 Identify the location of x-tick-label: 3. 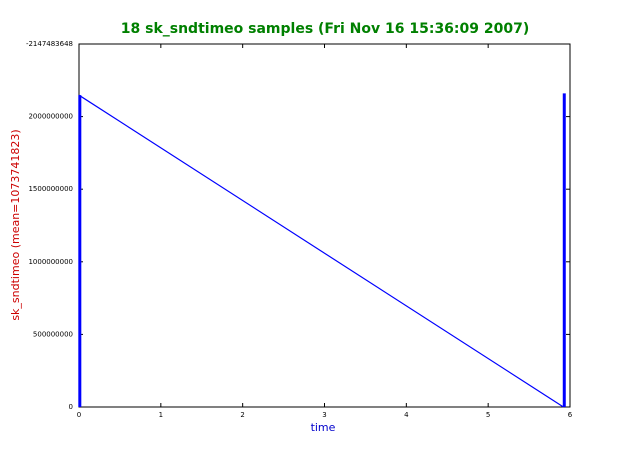
(324, 415).